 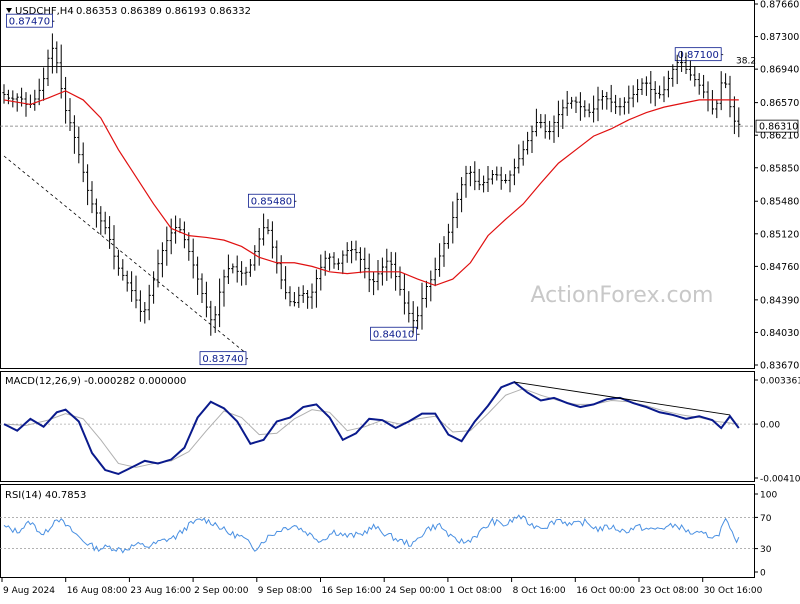 I want to click on time-axis-label: 9 Aug 2024, so click(x=29, y=591).